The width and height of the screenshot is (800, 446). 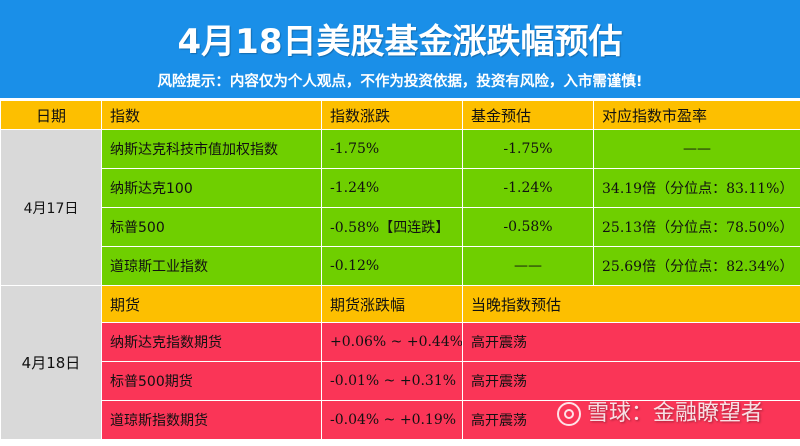 What do you see at coordinates (696, 188) in the screenshot?
I see `pe-ratio: 34.19倍（分位点：83.11%）` at bounding box center [696, 188].